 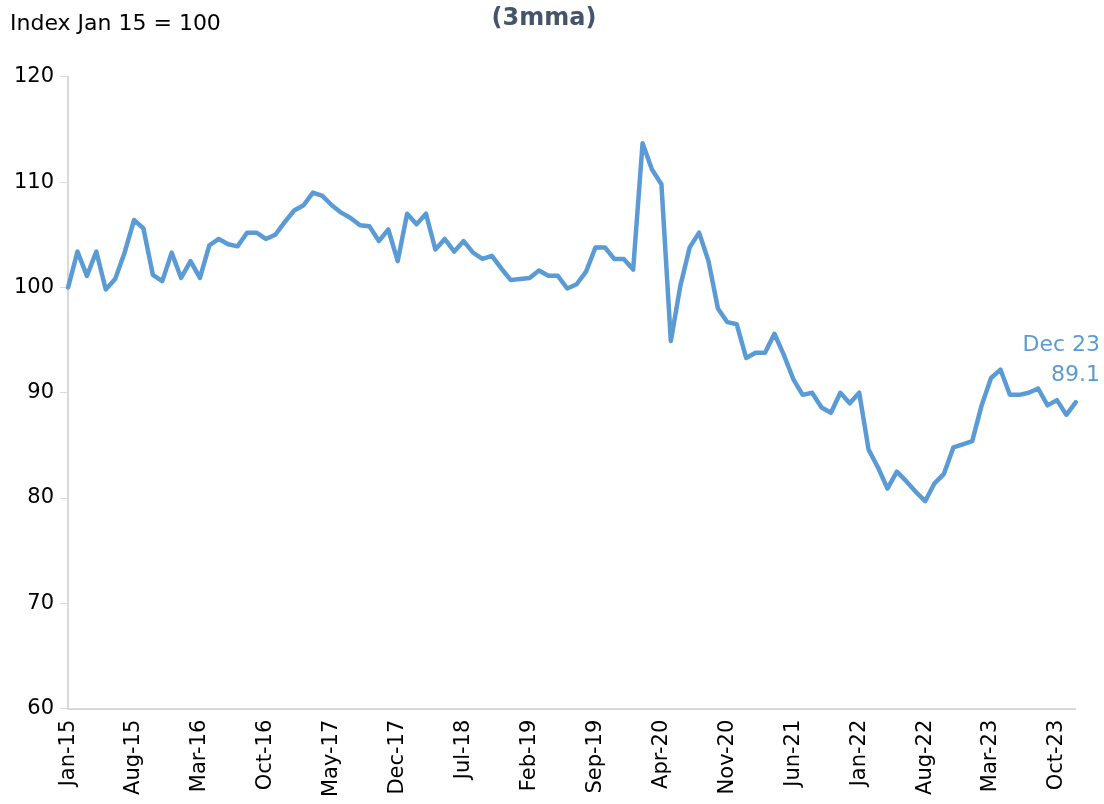 I want to click on y-tick-label: 110, so click(x=34, y=180).